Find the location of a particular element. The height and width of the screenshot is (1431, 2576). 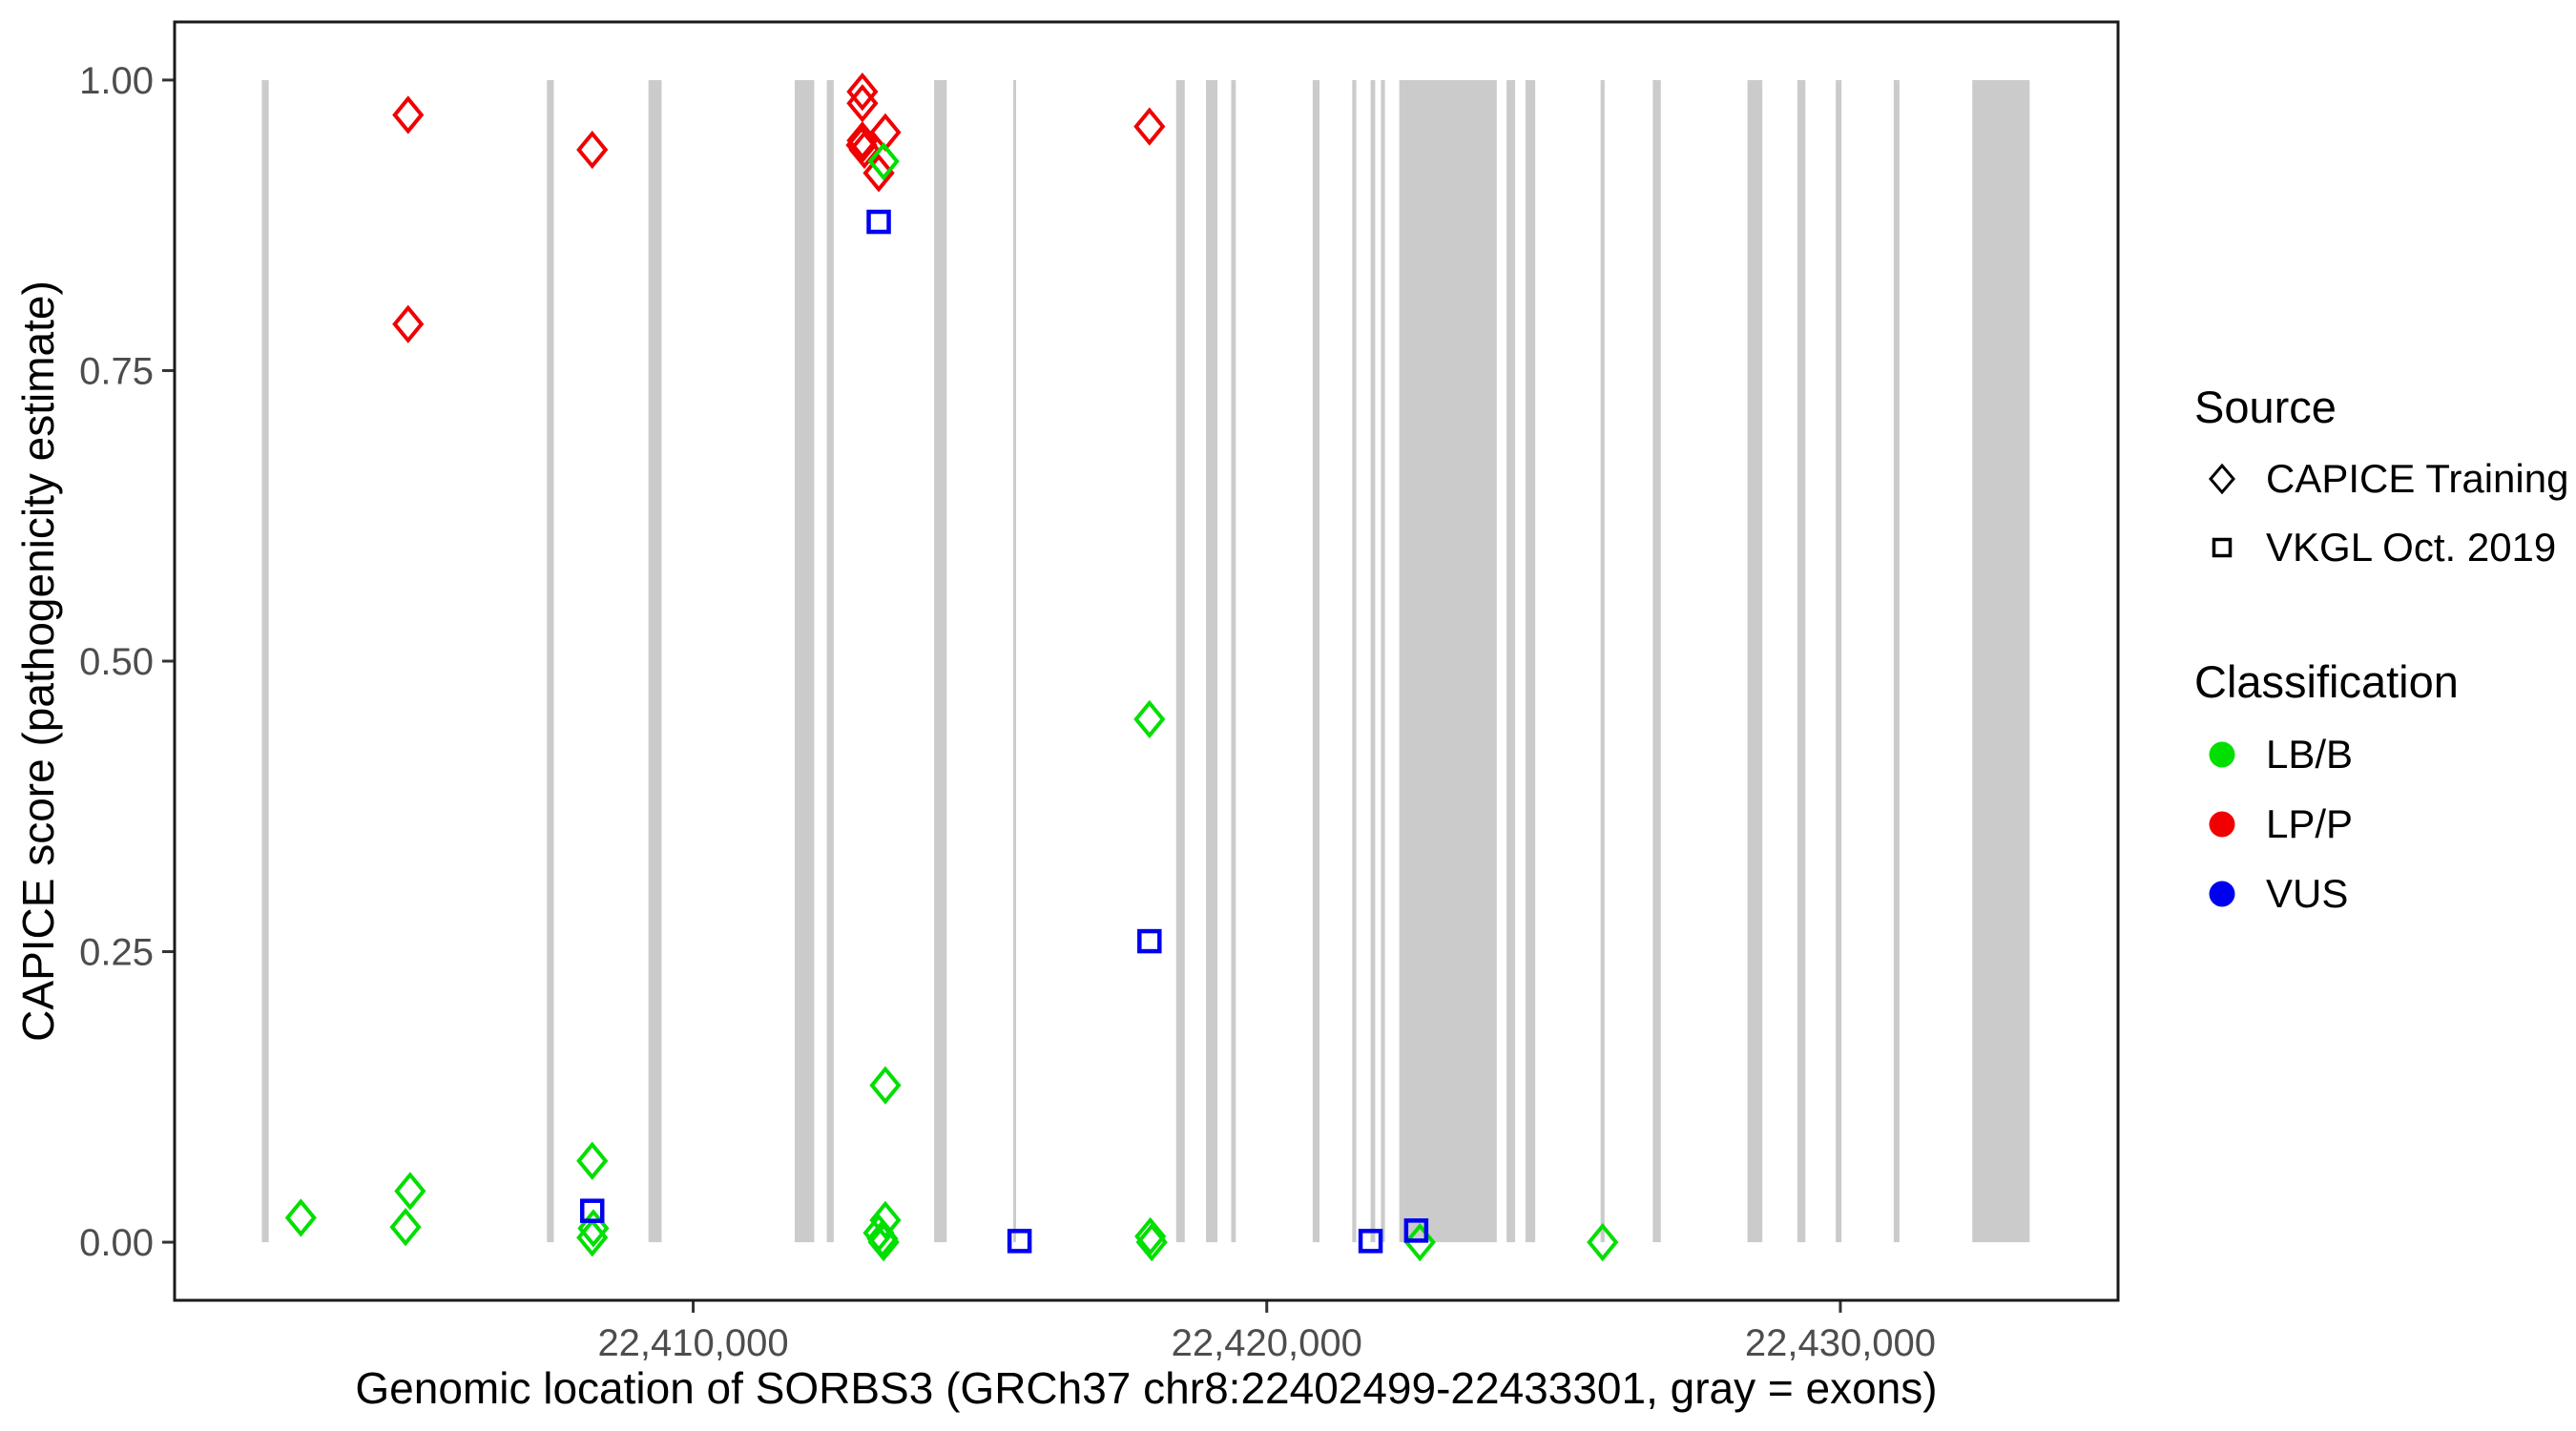

legend-item-lbb: LB/B is located at coordinates (2326, 754).